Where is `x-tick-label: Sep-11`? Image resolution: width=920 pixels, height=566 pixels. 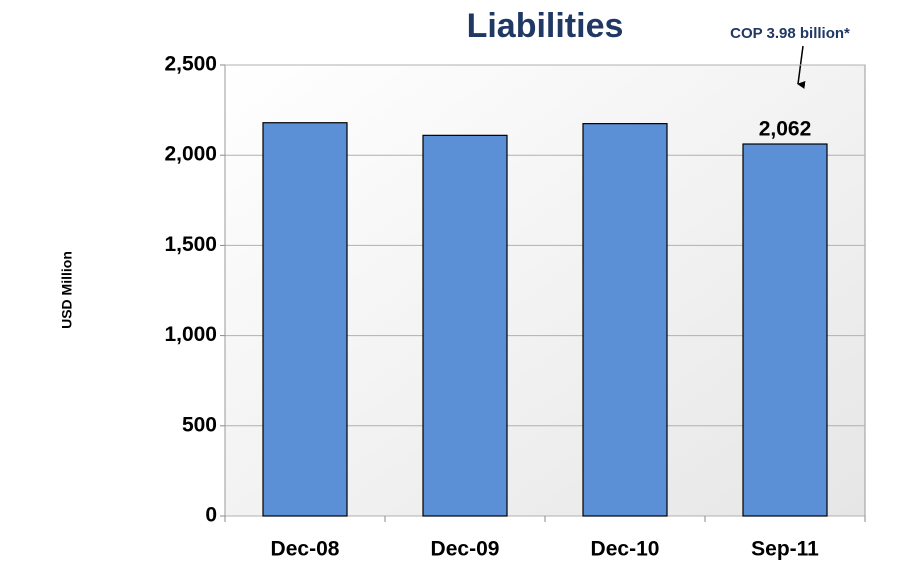 x-tick-label: Sep-11 is located at coordinates (785, 549).